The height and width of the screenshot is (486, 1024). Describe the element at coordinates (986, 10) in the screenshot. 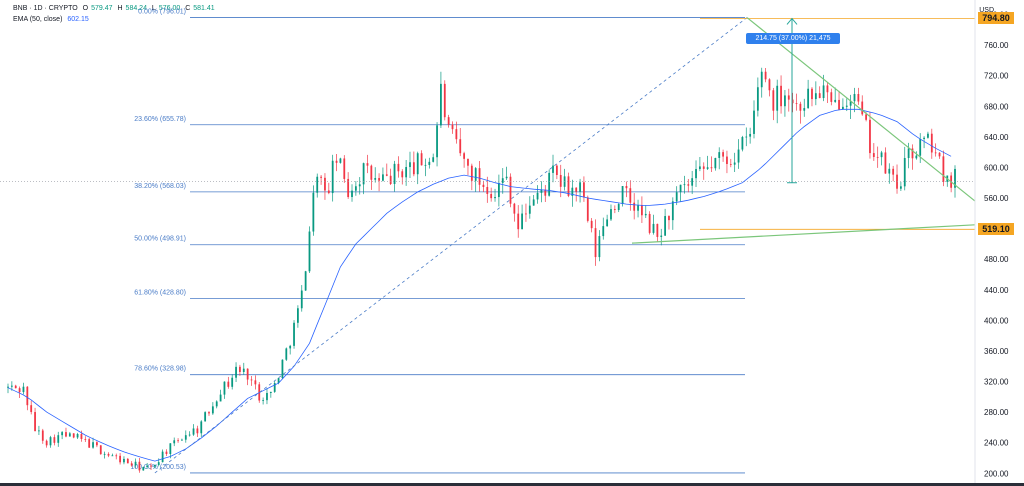

I see `currency-label: USD` at that location.